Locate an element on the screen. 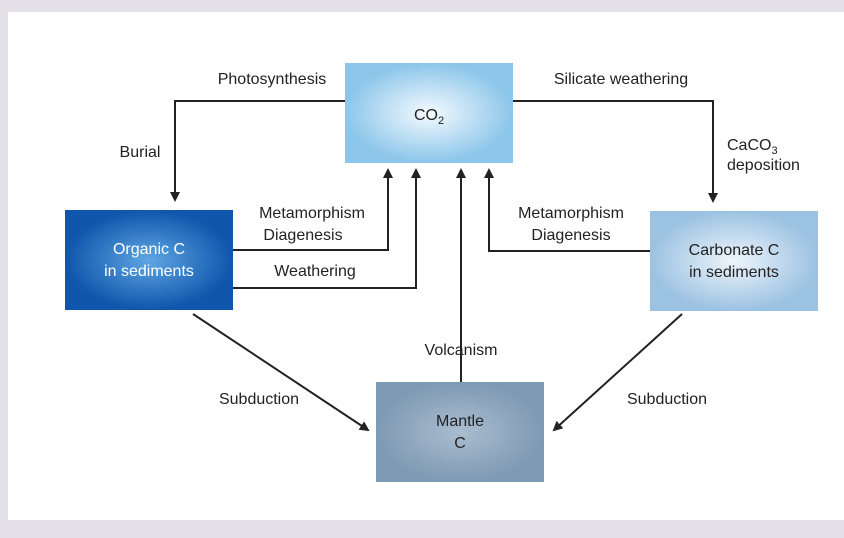  node-mantle is located at coordinates (460, 432).